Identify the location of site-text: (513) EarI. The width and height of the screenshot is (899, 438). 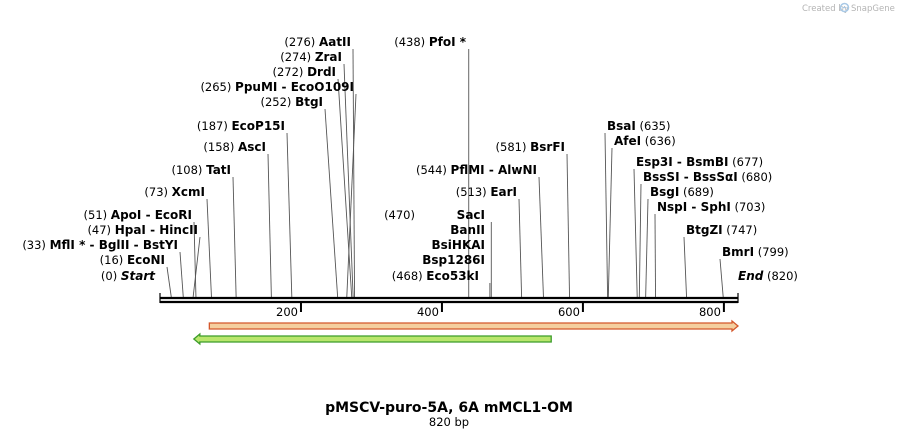
(486, 192).